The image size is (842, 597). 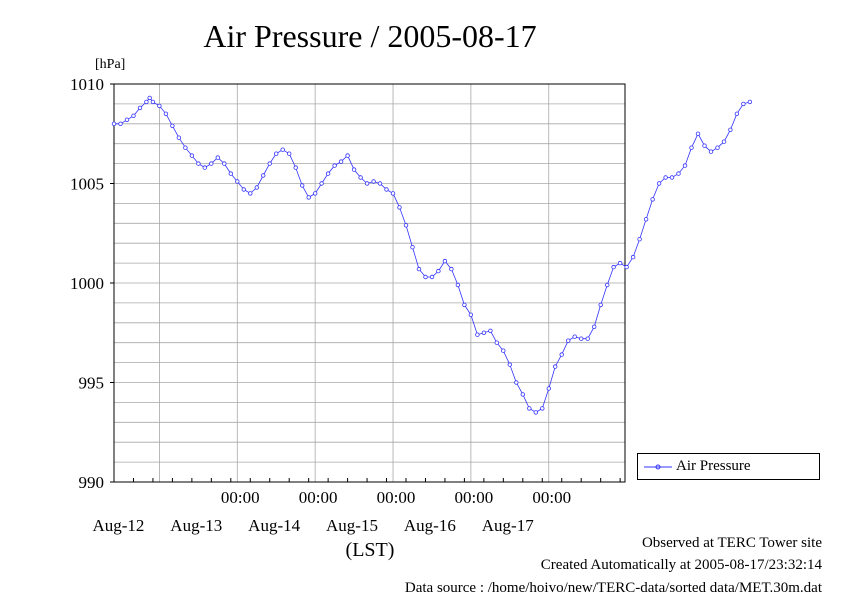 What do you see at coordinates (713, 466) in the screenshot?
I see `legend-label: Air Pressure` at bounding box center [713, 466].